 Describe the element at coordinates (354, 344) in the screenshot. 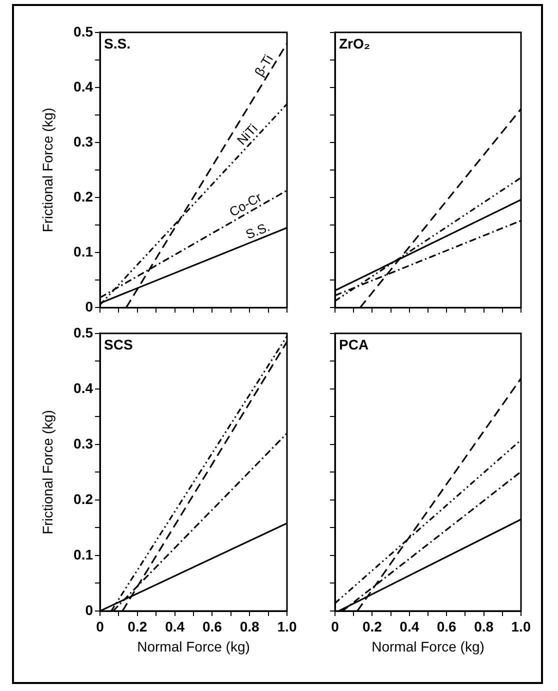

I see `chart-title: PCA` at that location.